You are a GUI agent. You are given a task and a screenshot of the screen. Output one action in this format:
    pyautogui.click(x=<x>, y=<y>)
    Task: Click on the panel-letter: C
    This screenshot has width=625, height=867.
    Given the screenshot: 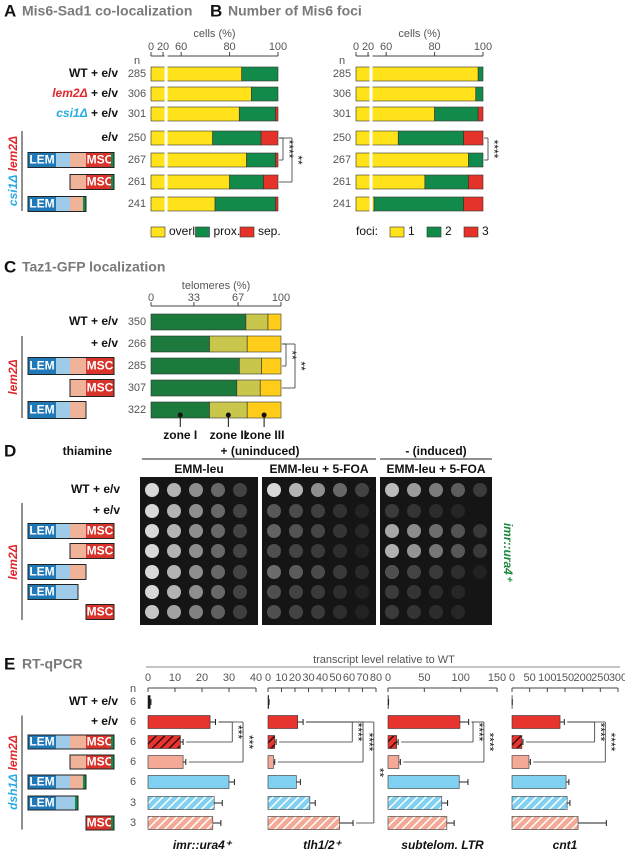 What is the action you would take?
    pyautogui.click(x=10, y=266)
    